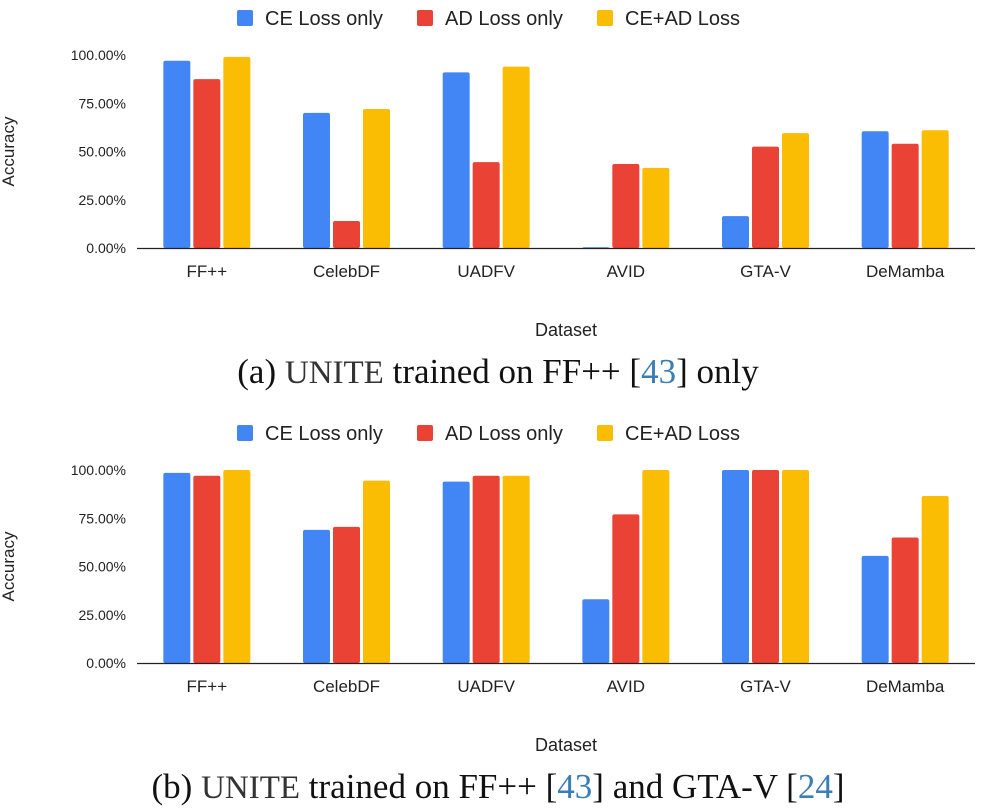  Describe the element at coordinates (177, 786) in the screenshot. I see `caption-prefix: (b)` at that location.